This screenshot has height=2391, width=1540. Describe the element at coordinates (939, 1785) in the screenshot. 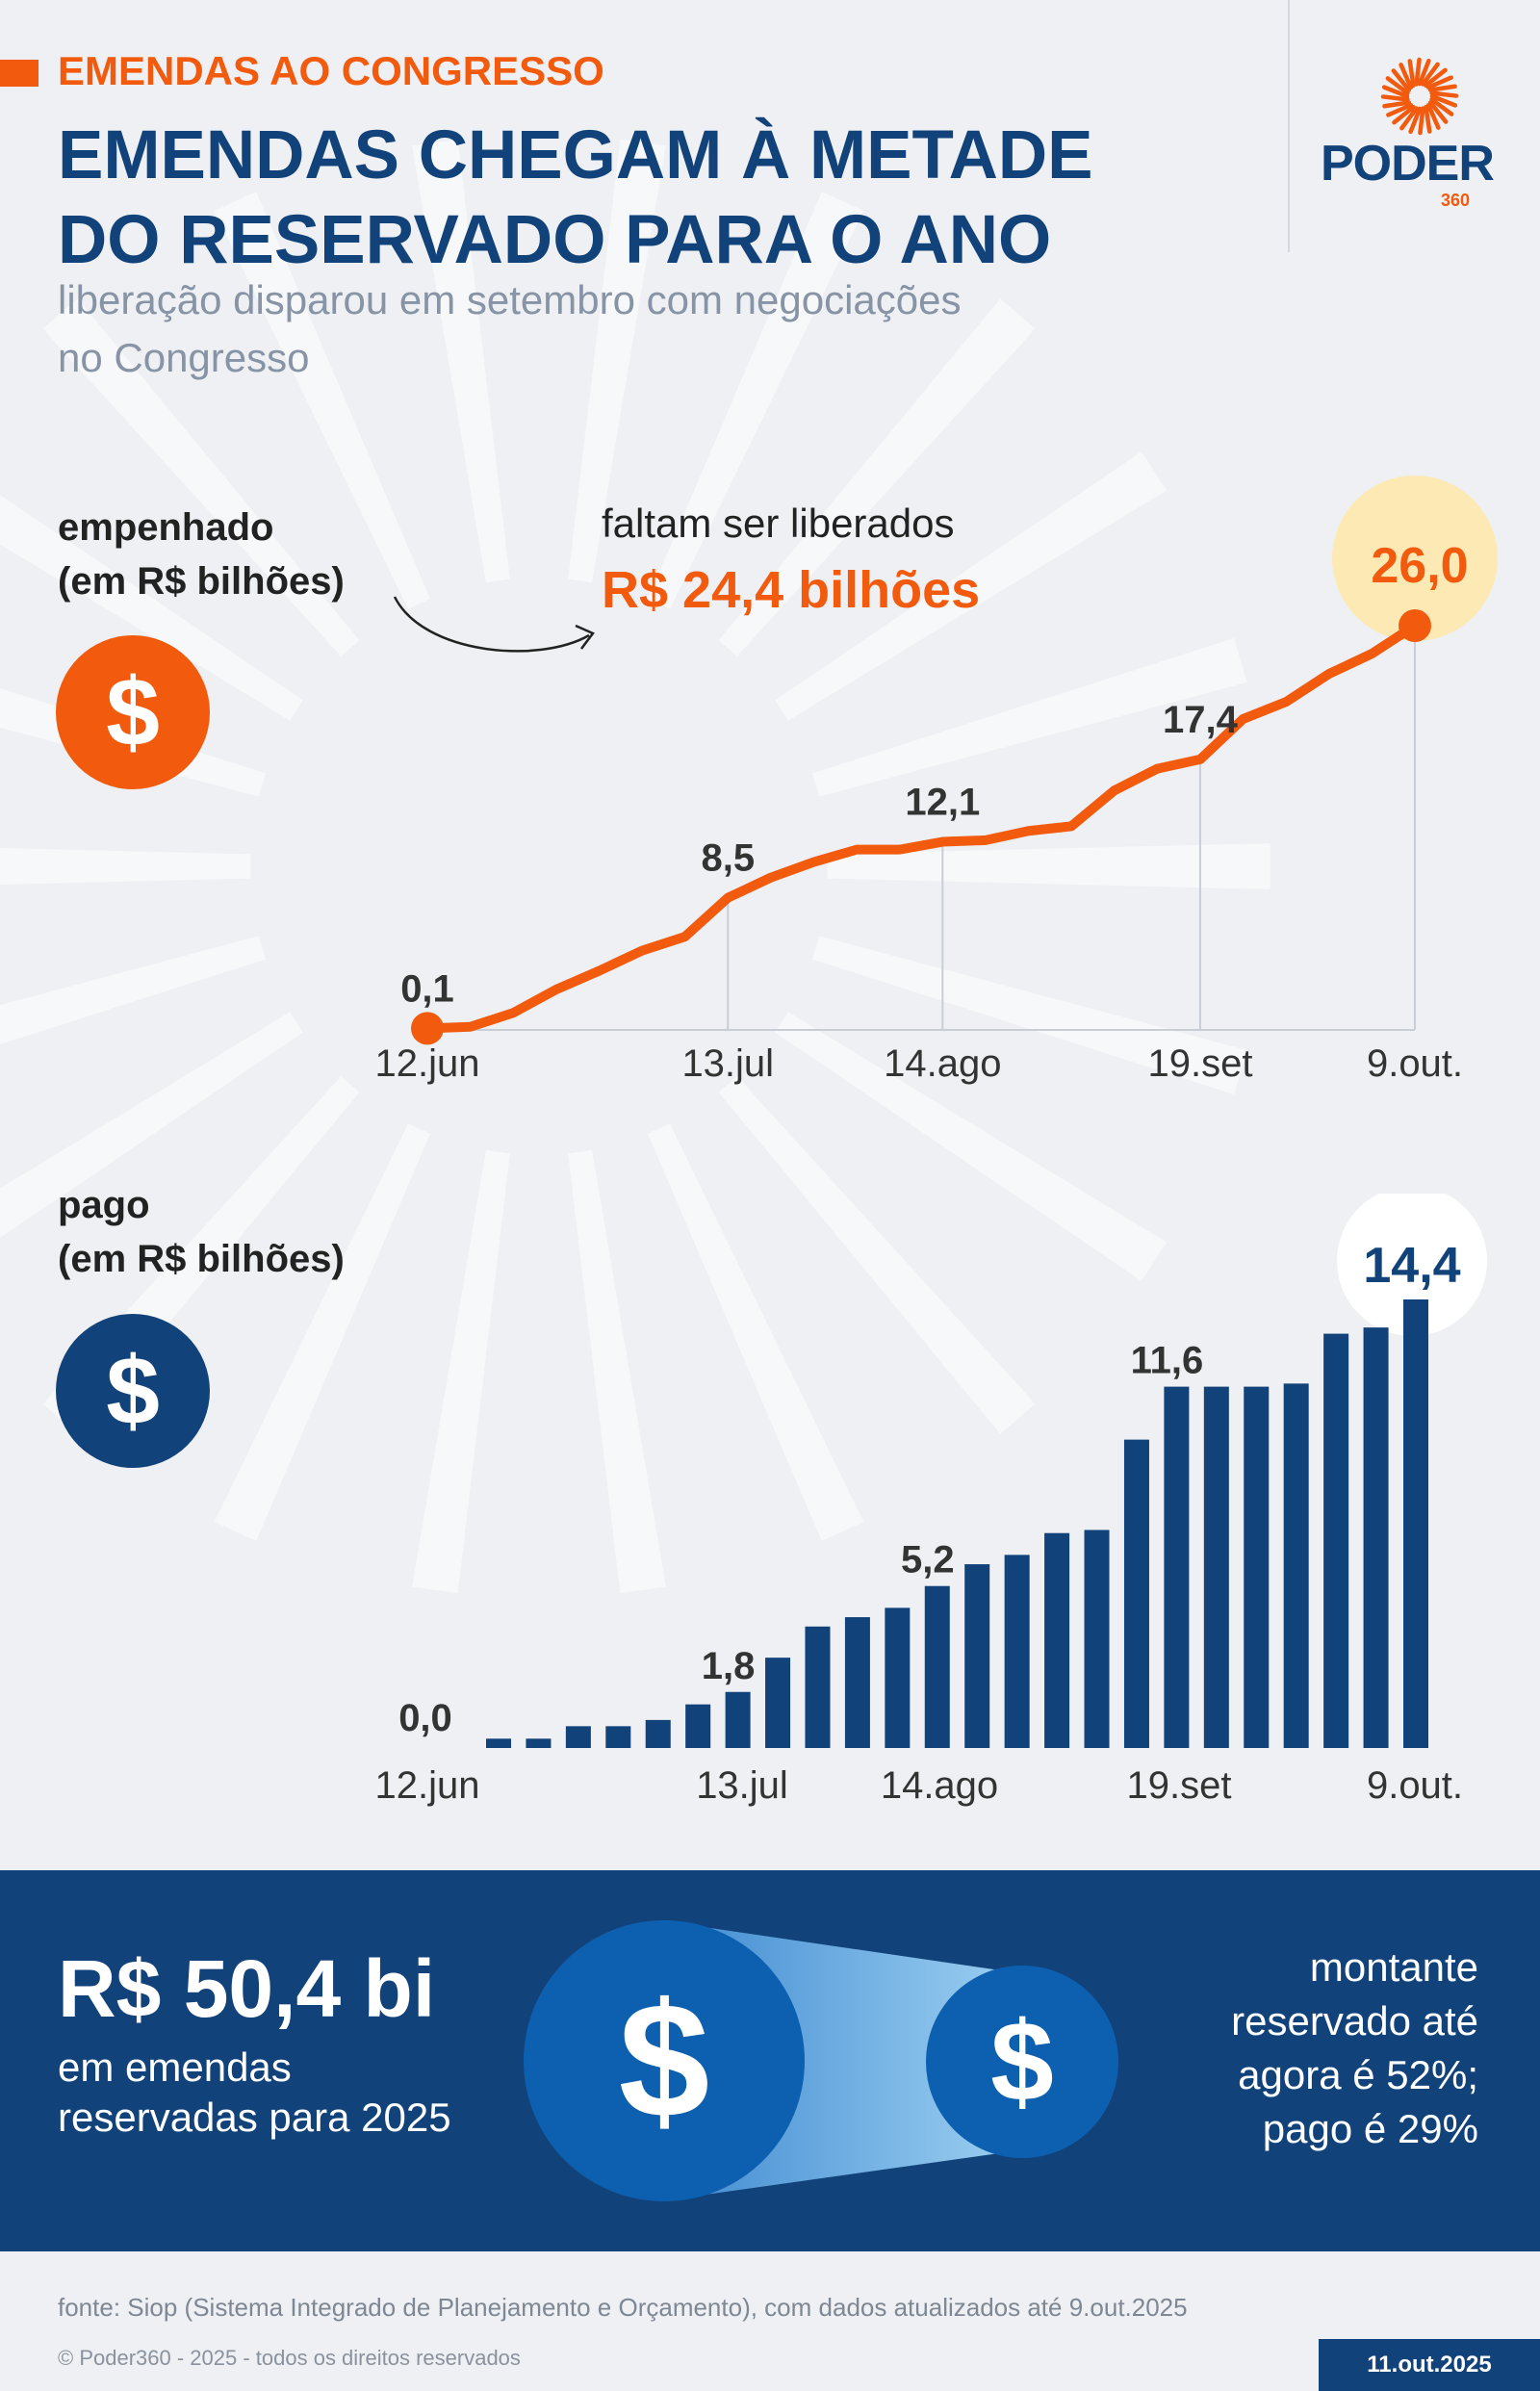

I see `x-tick-label: 14.ago` at that location.